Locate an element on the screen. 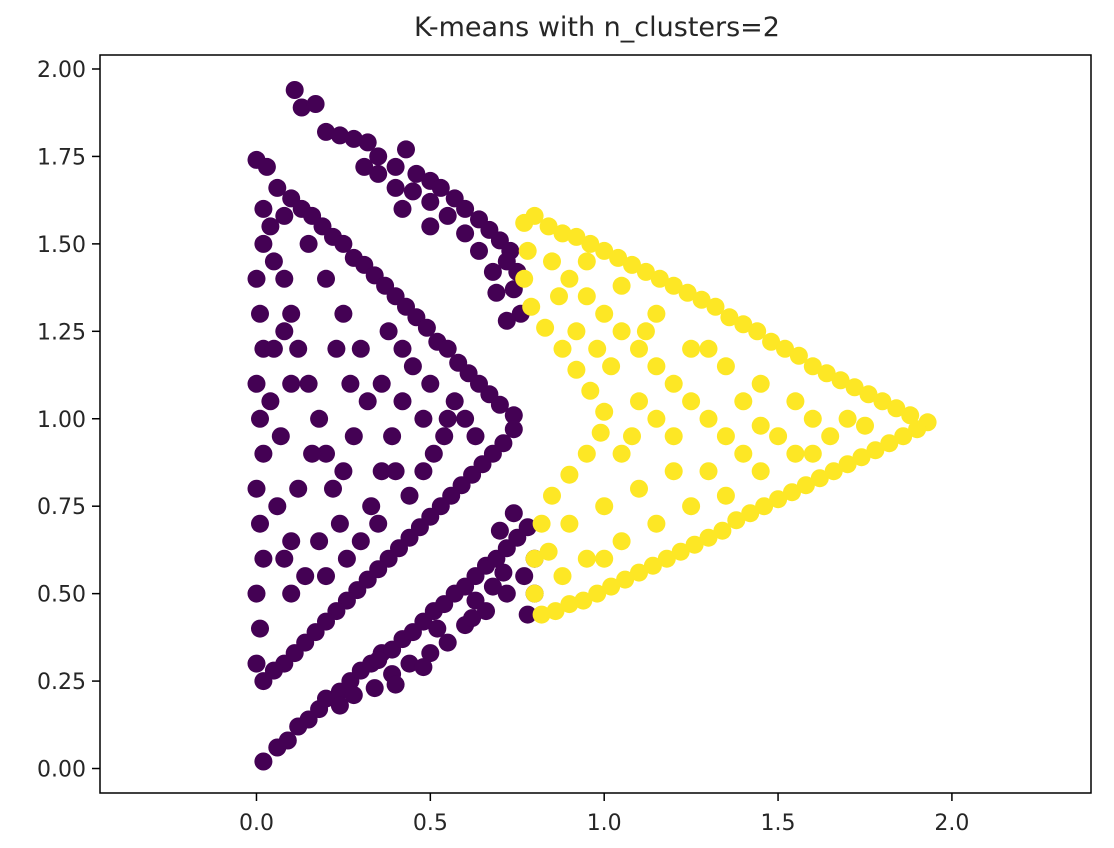 The height and width of the screenshot is (848, 1114). y-tick-label: 0.50 is located at coordinates (61, 595).